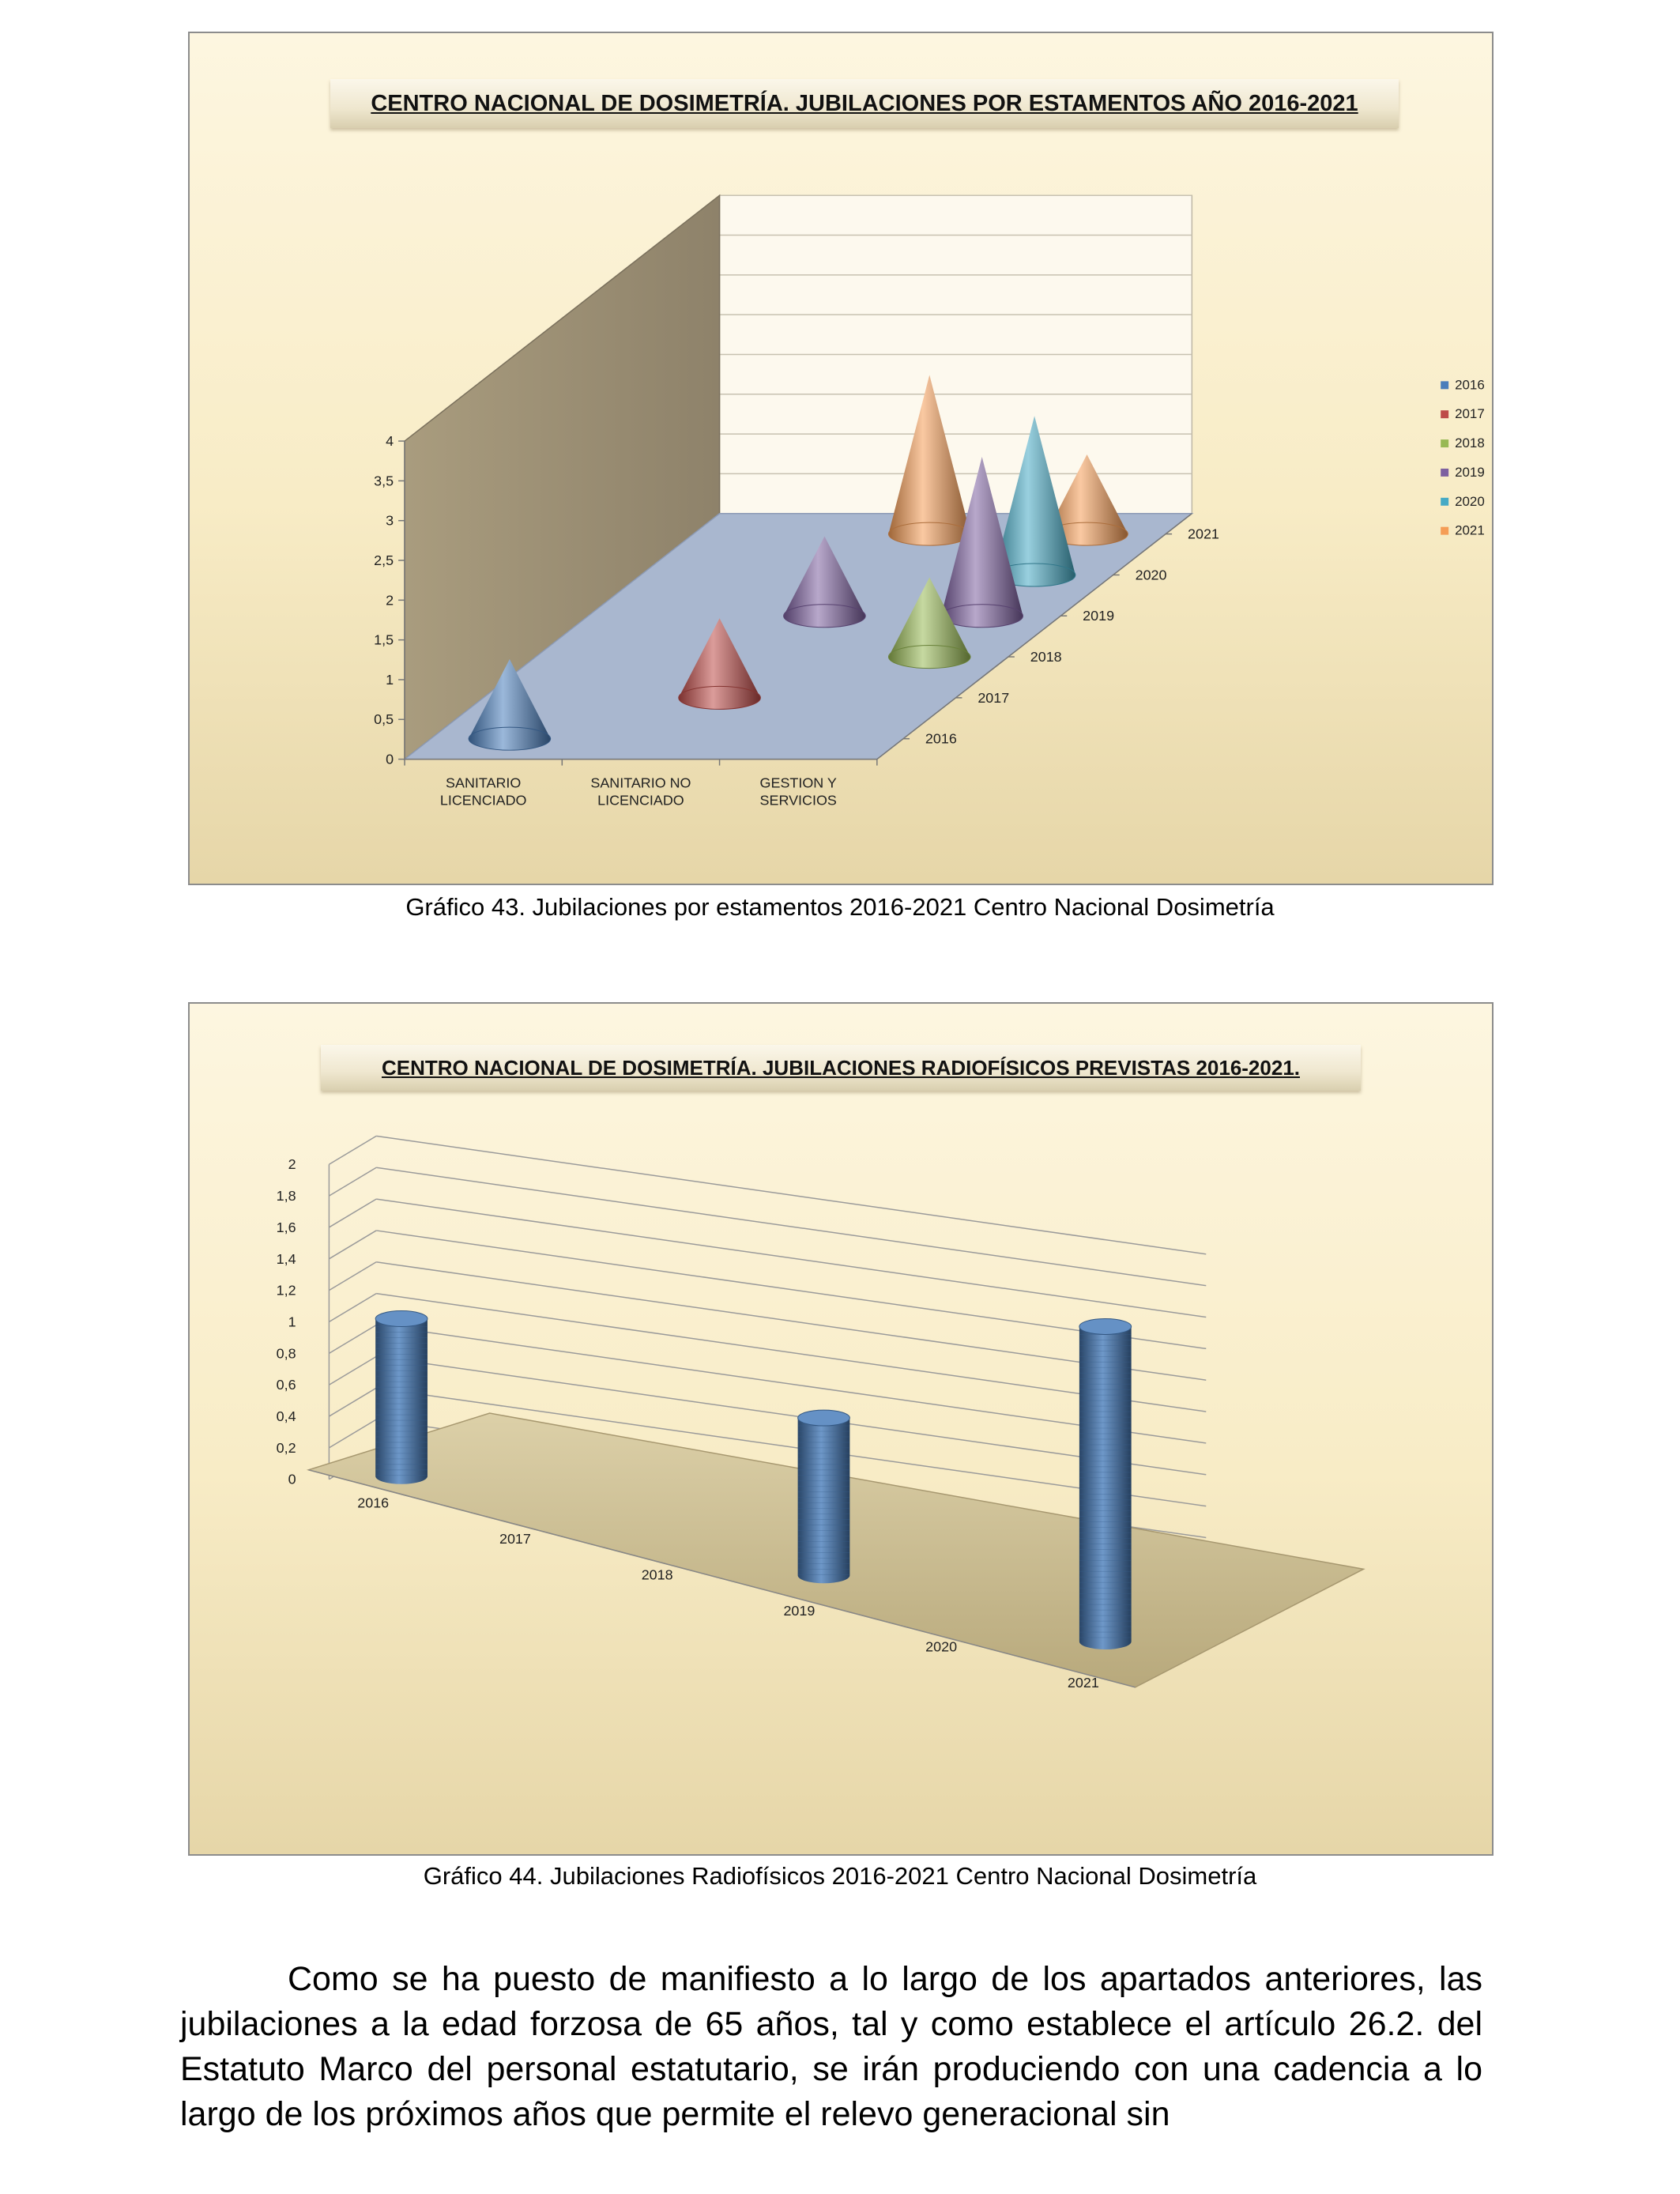 The height and width of the screenshot is (2194, 1680). What do you see at coordinates (798, 791) in the screenshot?
I see `category-label: GESTION Y SERVICIOS` at bounding box center [798, 791].